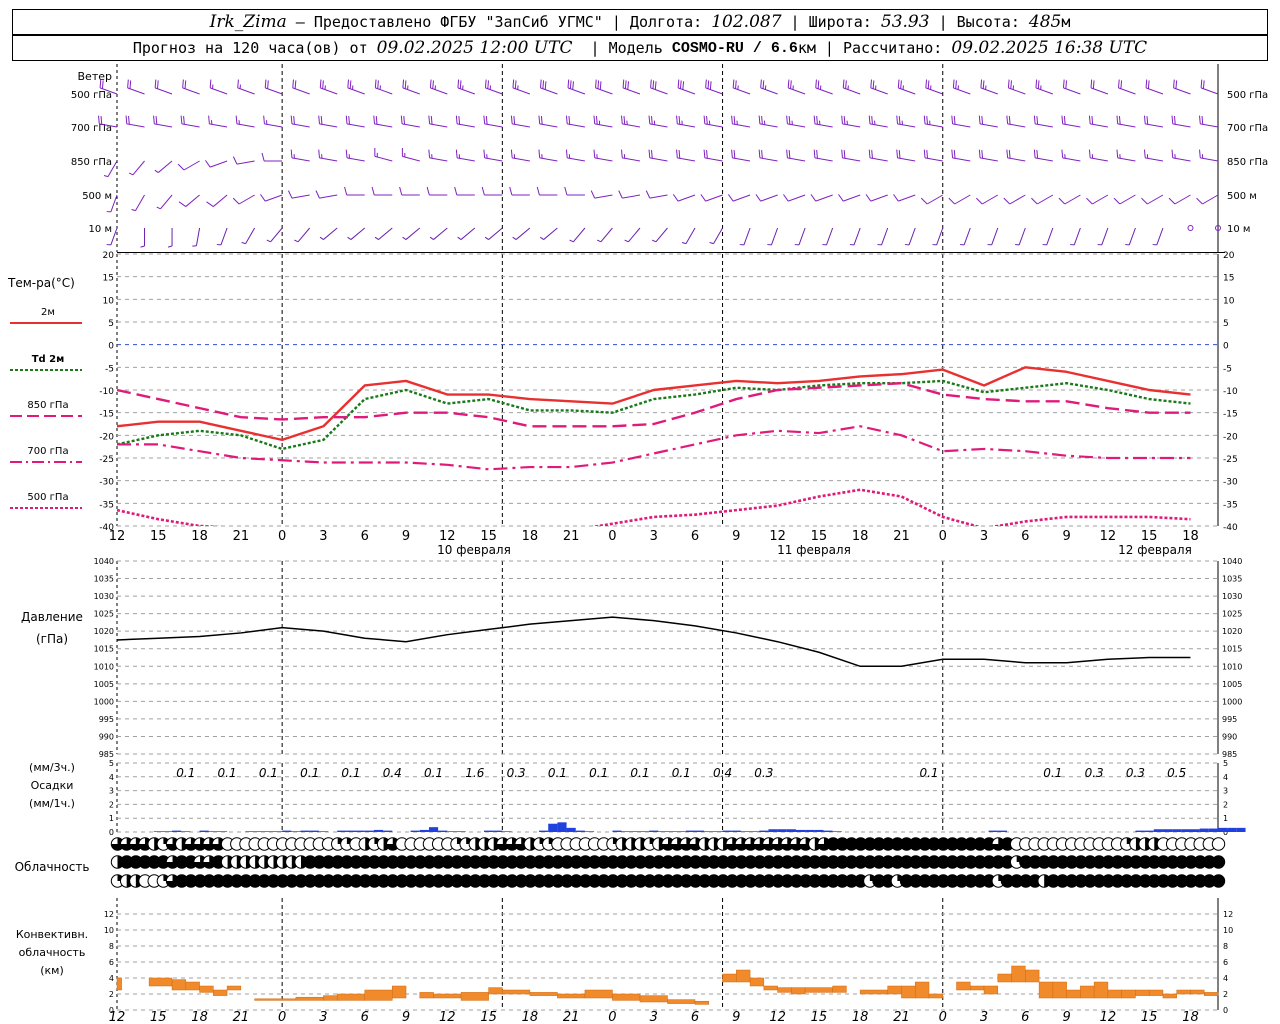 The image size is (1280, 1024). Describe the element at coordinates (654, 536) in the screenshot. I see `time-tick-label: 3` at that location.